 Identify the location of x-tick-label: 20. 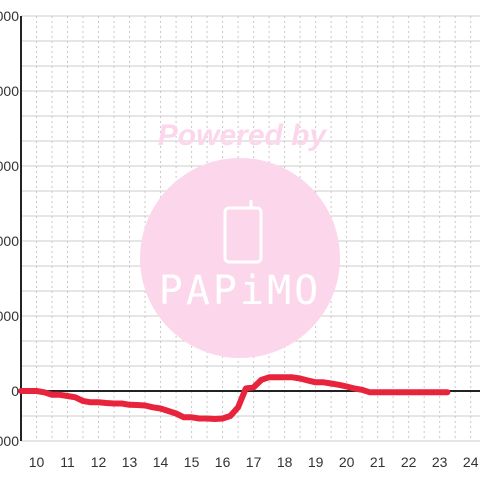
(347, 462).